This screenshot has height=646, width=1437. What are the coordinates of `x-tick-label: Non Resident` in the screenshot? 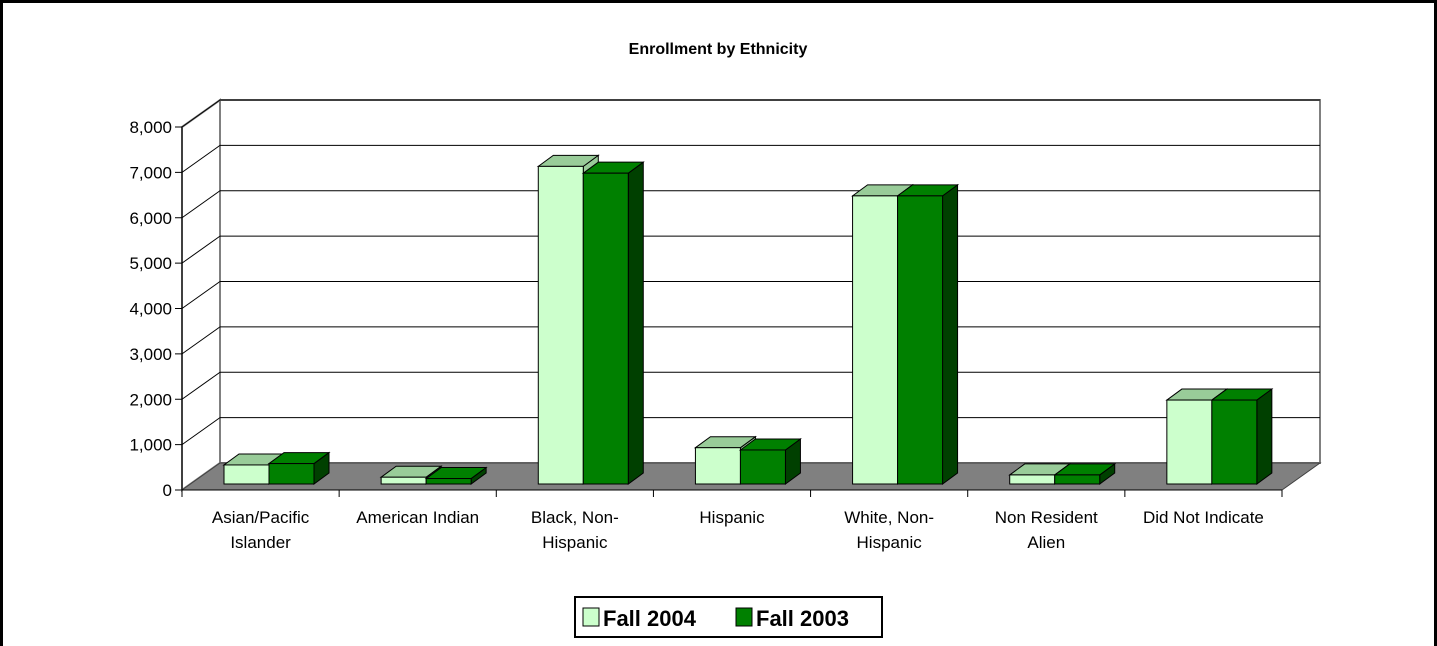 It's located at (1046, 517).